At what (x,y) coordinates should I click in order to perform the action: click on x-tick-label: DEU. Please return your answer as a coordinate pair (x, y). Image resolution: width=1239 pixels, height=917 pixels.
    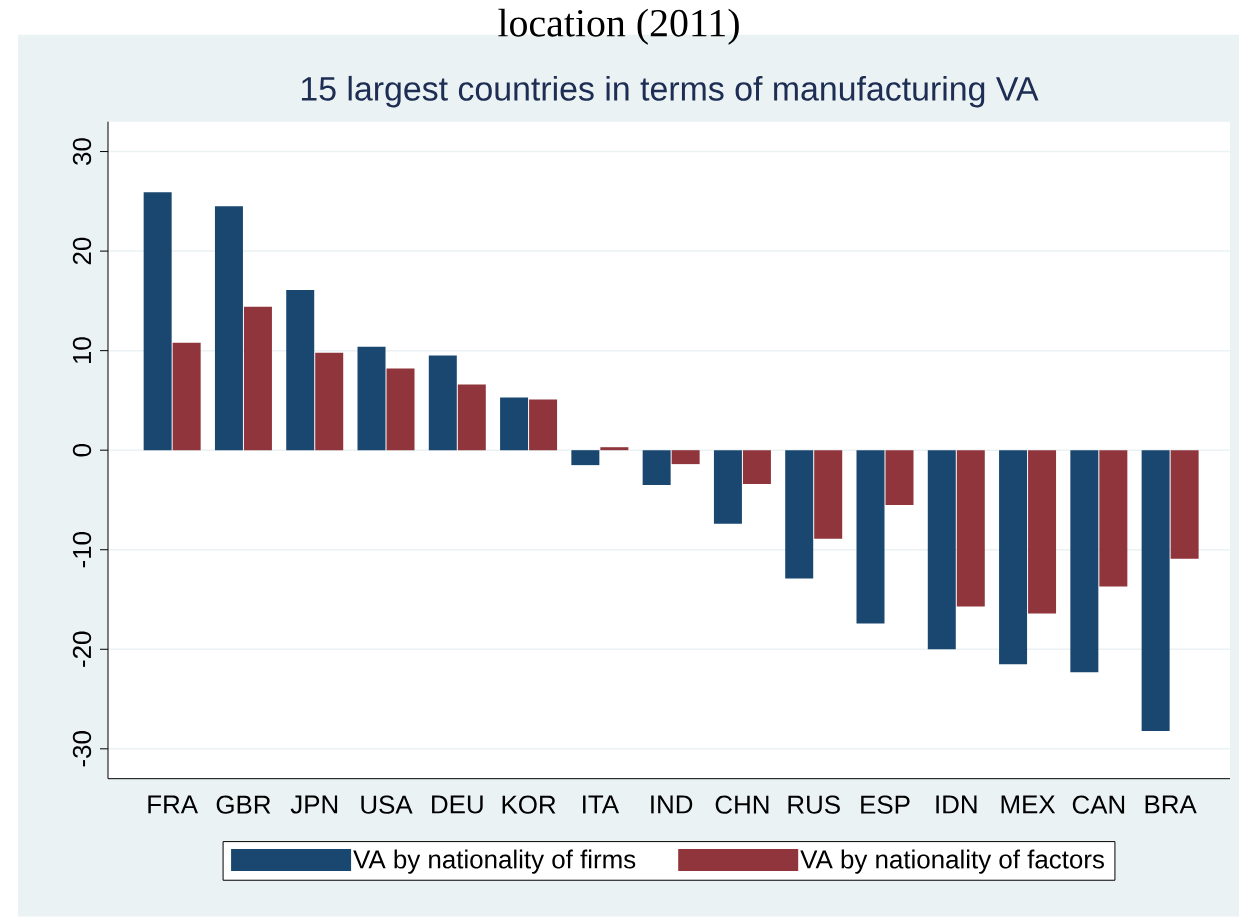
    Looking at the image, I should click on (457, 804).